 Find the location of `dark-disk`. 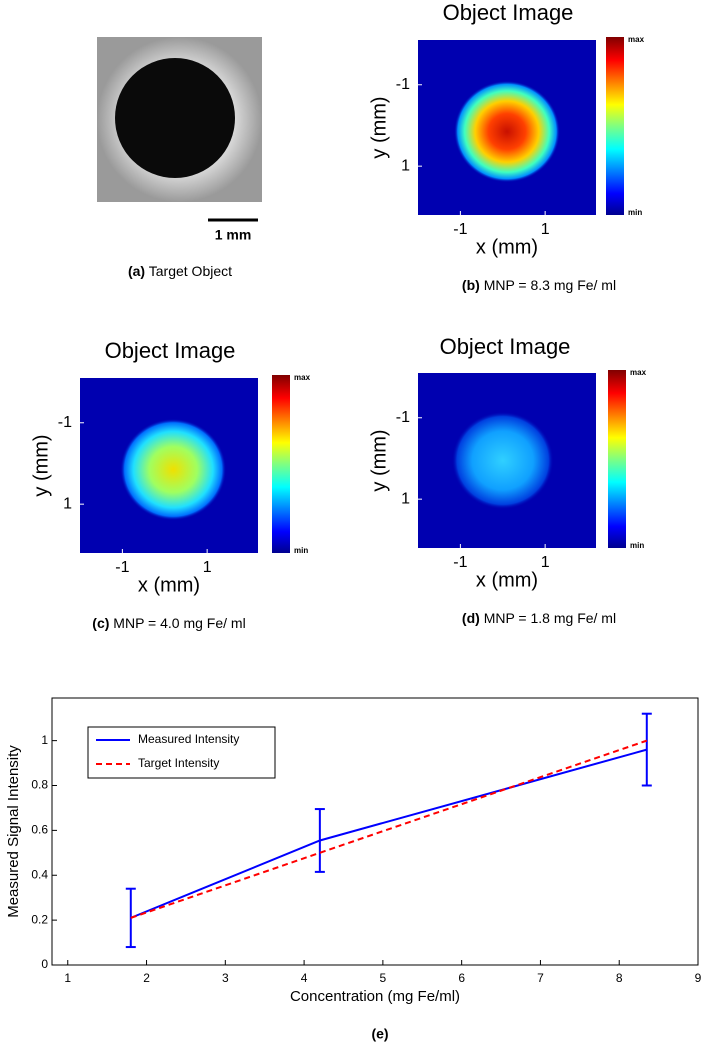

dark-disk is located at coordinates (175, 118).